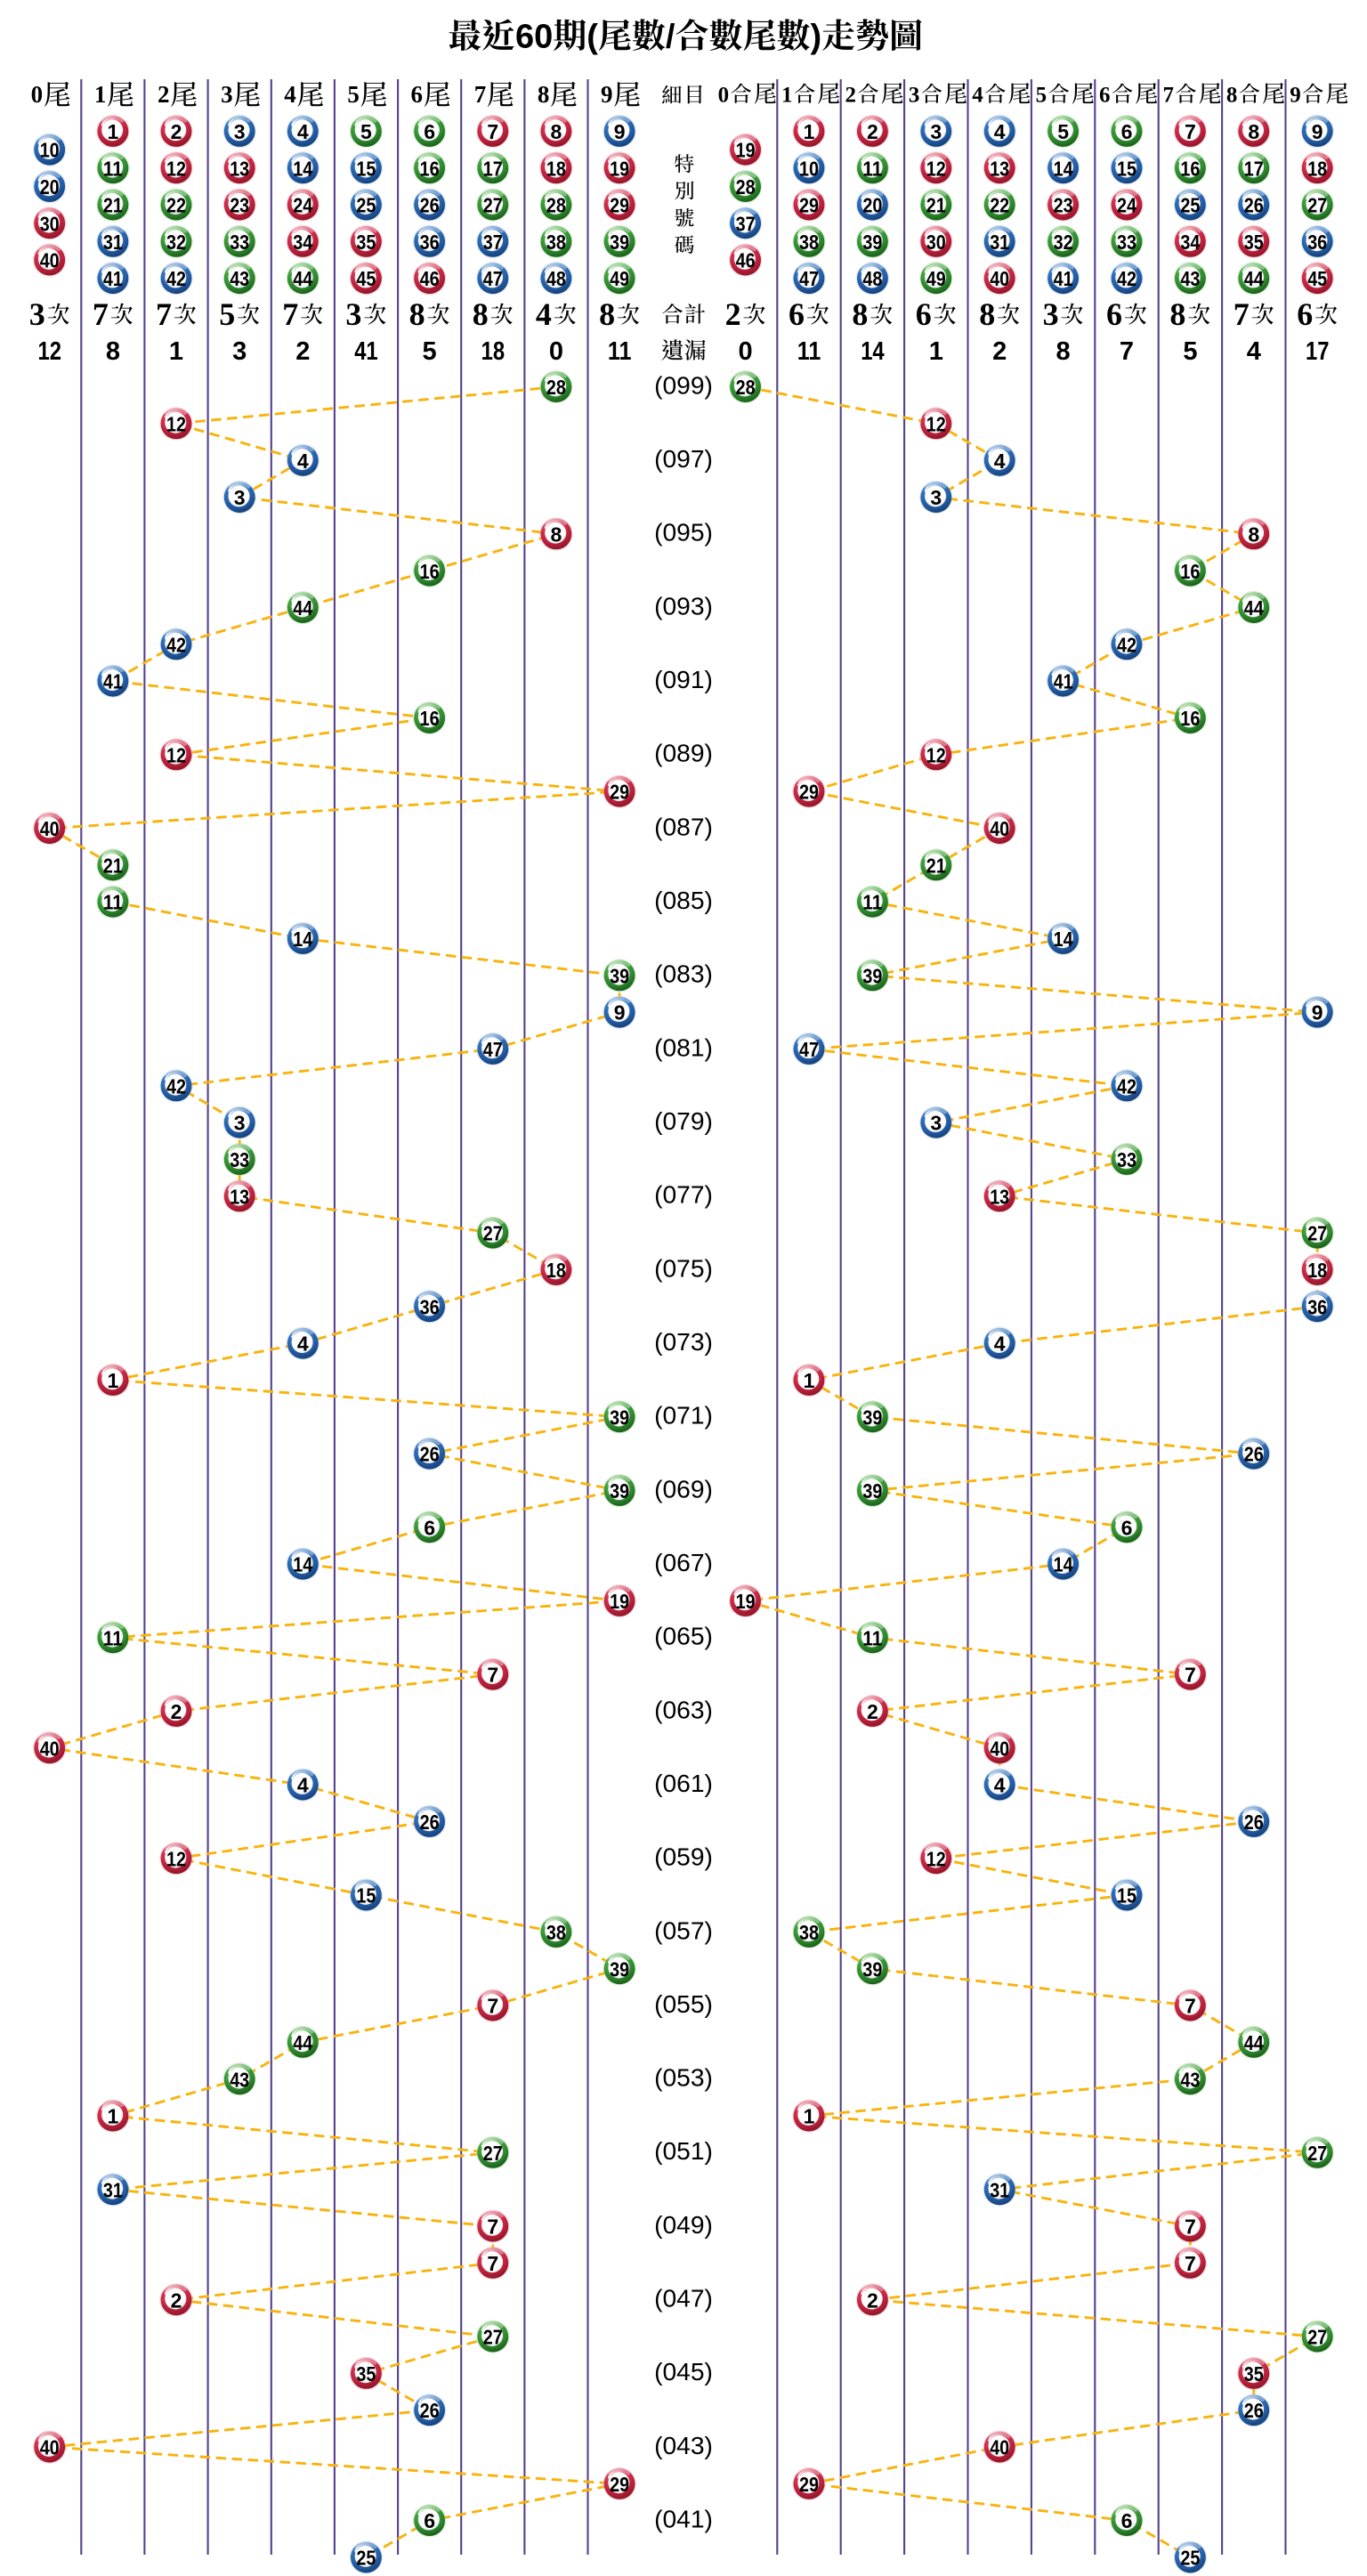  I want to click on svg-text: (063), so click(683, 1709).